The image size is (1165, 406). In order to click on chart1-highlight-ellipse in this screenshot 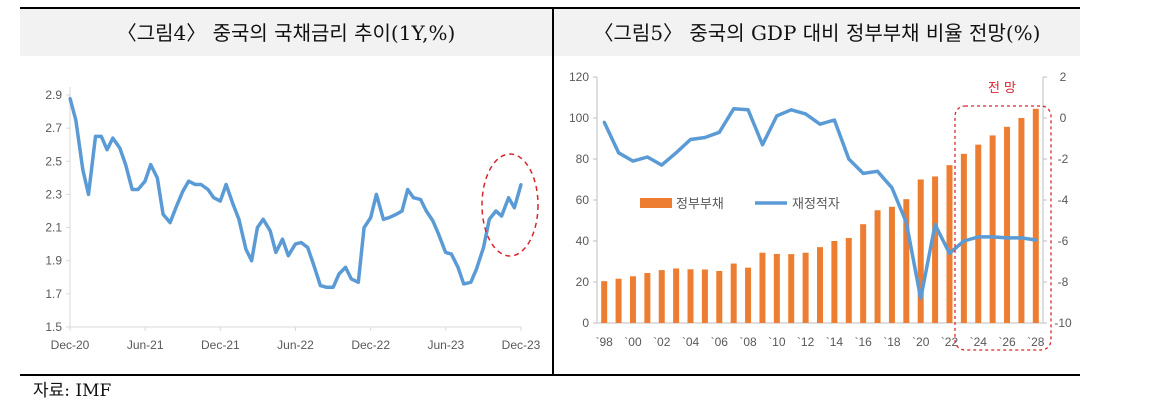, I will do `click(510, 205)`.